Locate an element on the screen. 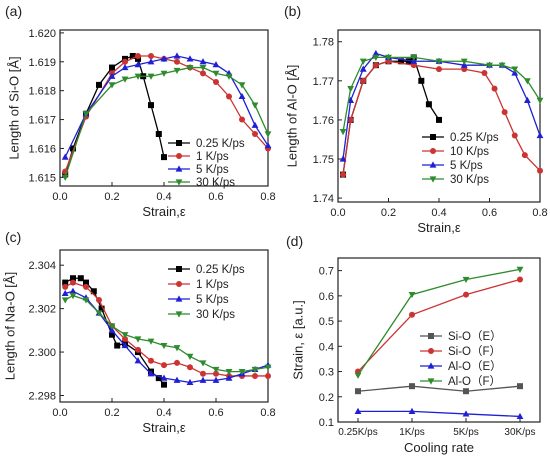 Image resolution: width=550 pixels, height=457 pixels. y-tick-label: 1.74 is located at coordinates (323, 199).